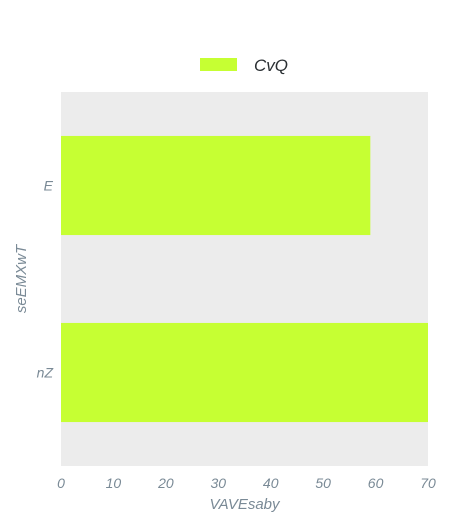 The height and width of the screenshot is (525, 450). What do you see at coordinates (45, 279) in the screenshot?
I see `y-tick-labels: EnZ` at bounding box center [45, 279].